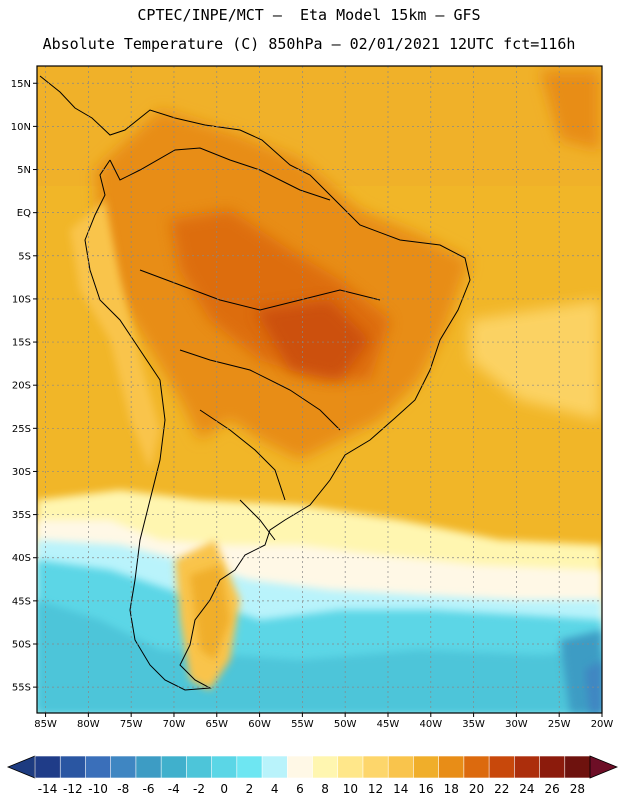 This screenshot has height=800, width=618. Describe the element at coordinates (501, 789) in the screenshot. I see `colorbar-tick-label: 22` at that location.